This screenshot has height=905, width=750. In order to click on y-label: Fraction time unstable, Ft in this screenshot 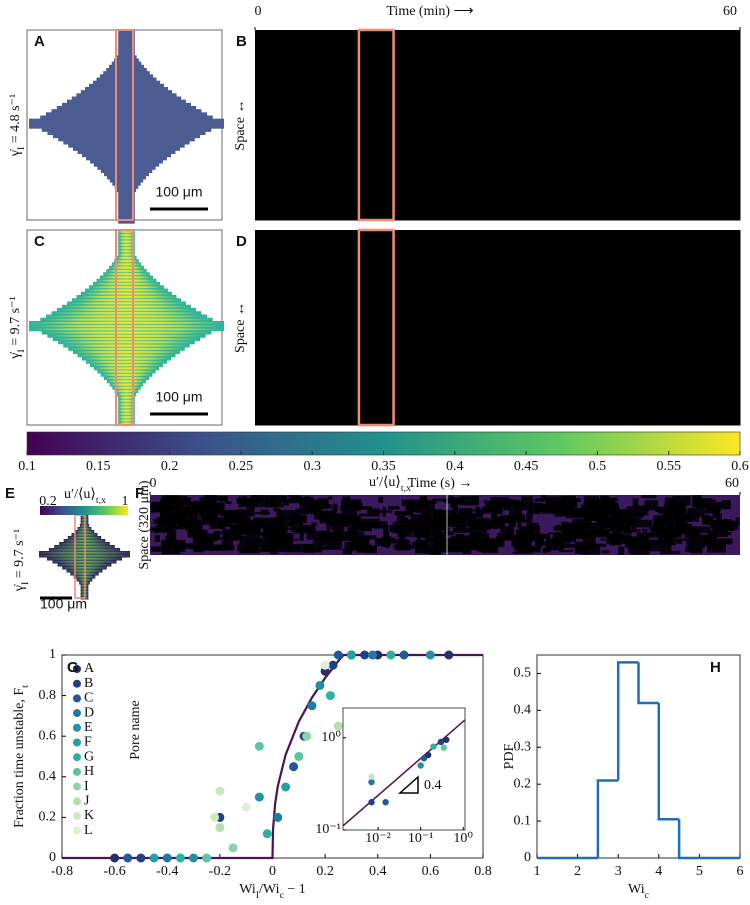, I will do `click(21, 756)`.